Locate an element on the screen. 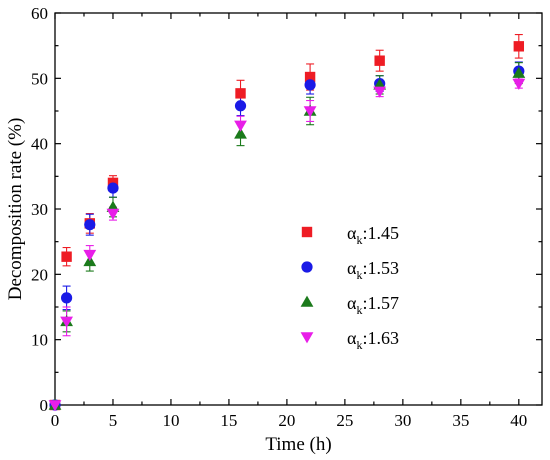 This screenshot has width=550, height=460. y-tick-label: 50 is located at coordinates (39, 78).